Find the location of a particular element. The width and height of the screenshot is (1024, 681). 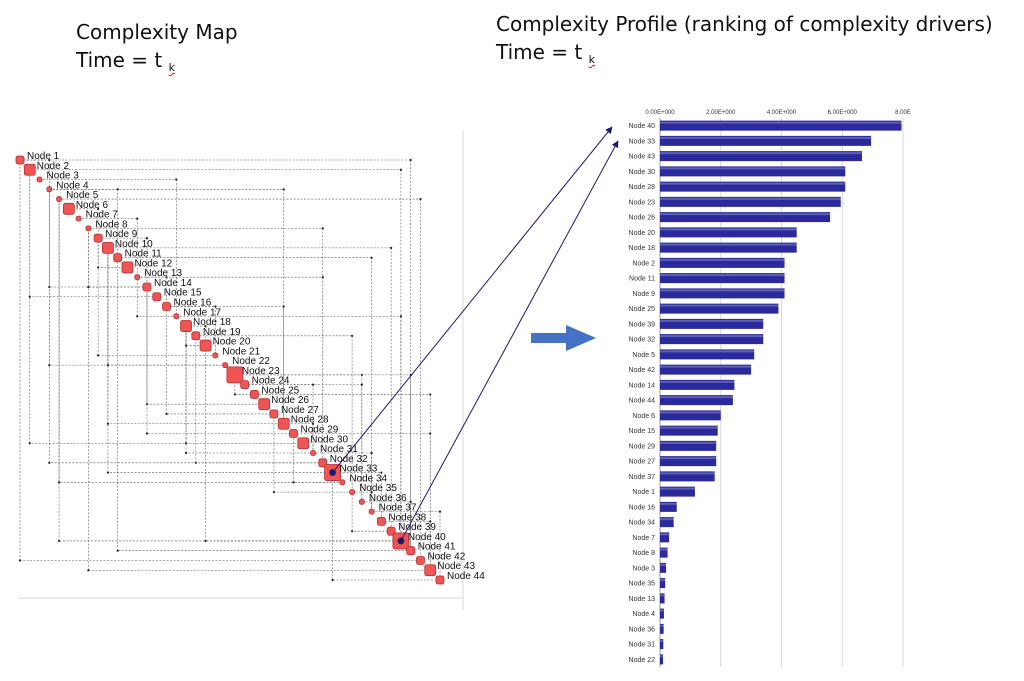

profile-category-label: Node 7 is located at coordinates (643, 538).